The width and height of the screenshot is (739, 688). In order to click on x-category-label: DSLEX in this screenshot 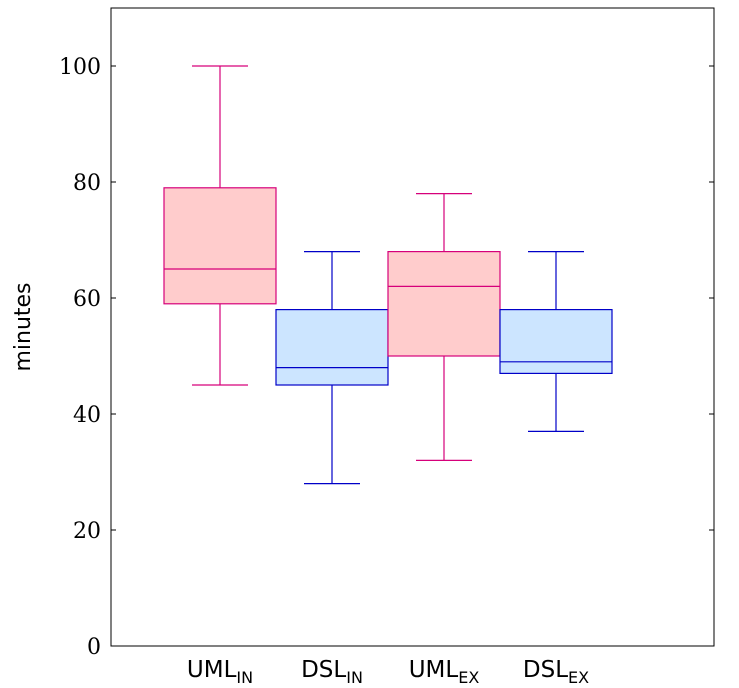, I will do `click(556, 672)`.